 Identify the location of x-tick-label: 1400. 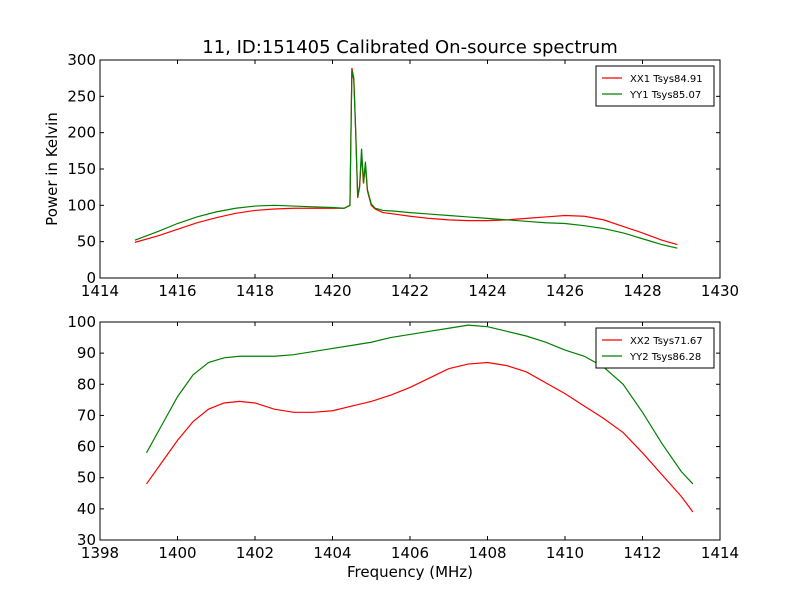
(177, 553).